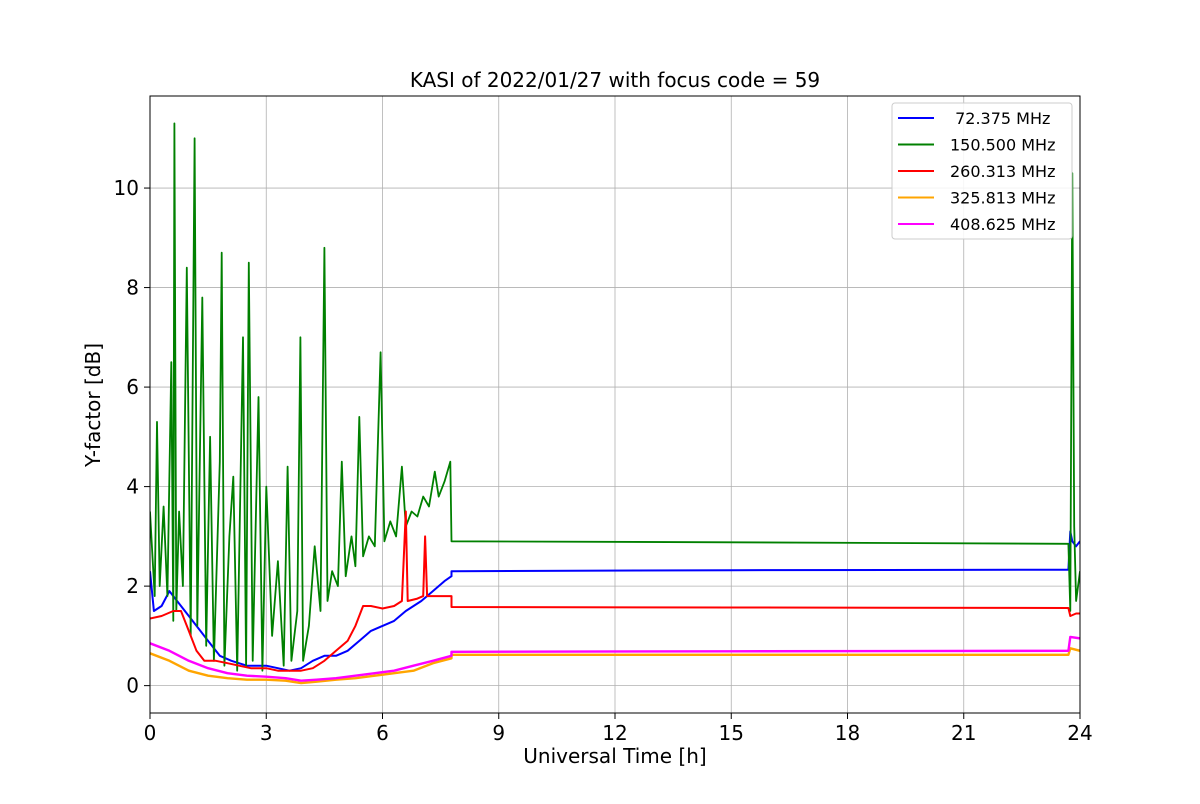 This screenshot has height=804, width=1200. Describe the element at coordinates (615, 80) in the screenshot. I see `chart-title: KASI of 2022/01/27 with focus code = 59` at that location.